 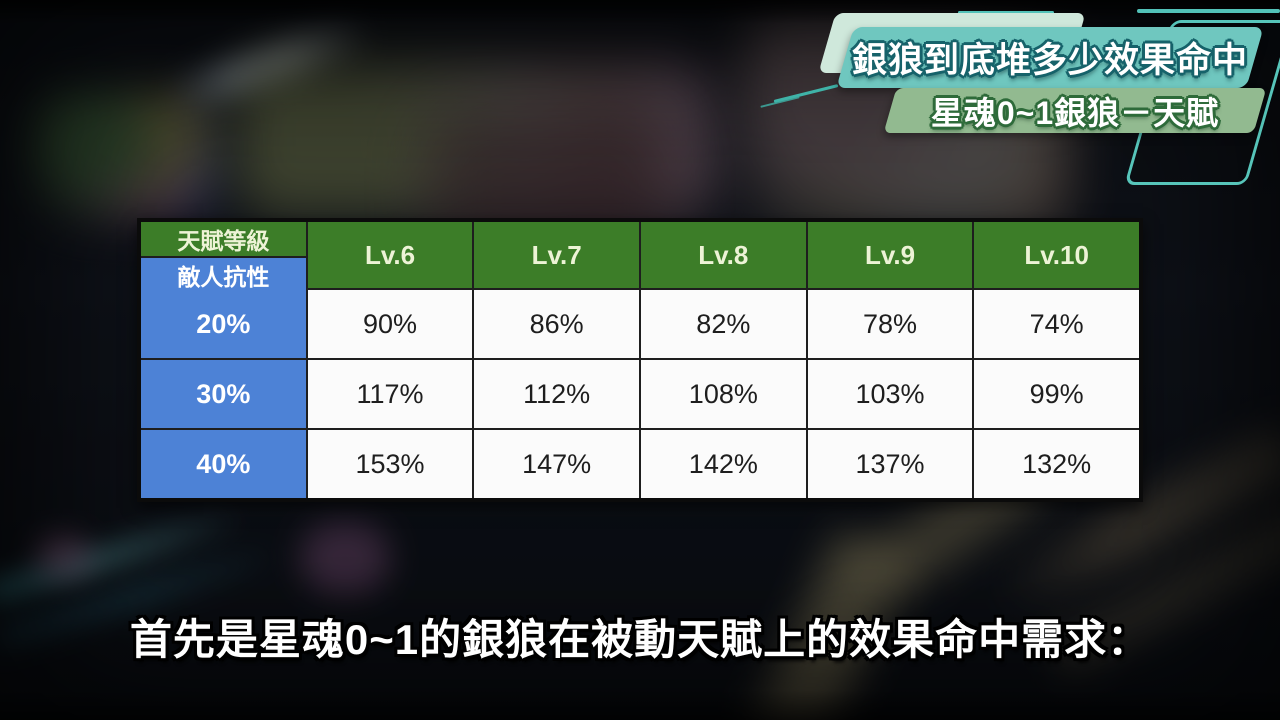 What do you see at coordinates (1056, 394) in the screenshot?
I see `value-cell: 99%` at bounding box center [1056, 394].